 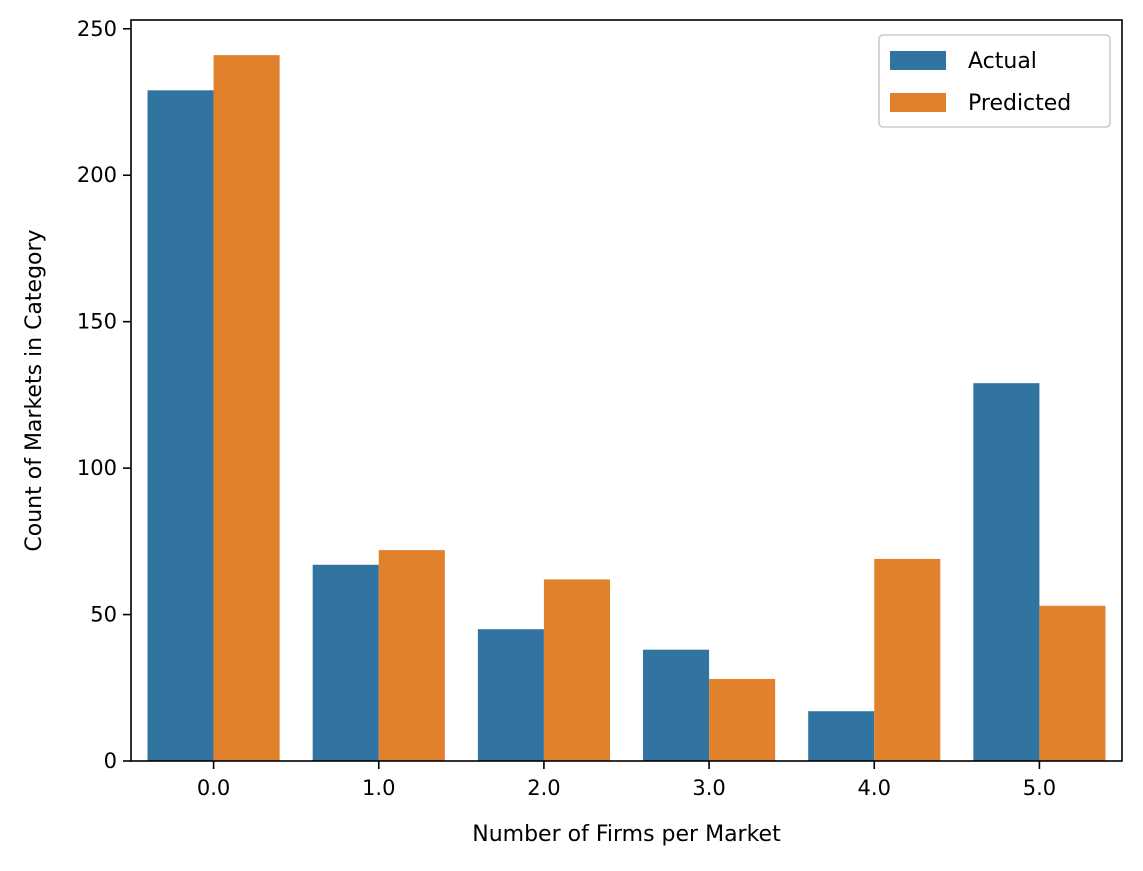 What do you see at coordinates (918, 102) in the screenshot?
I see `legend-swatch-predicted` at bounding box center [918, 102].